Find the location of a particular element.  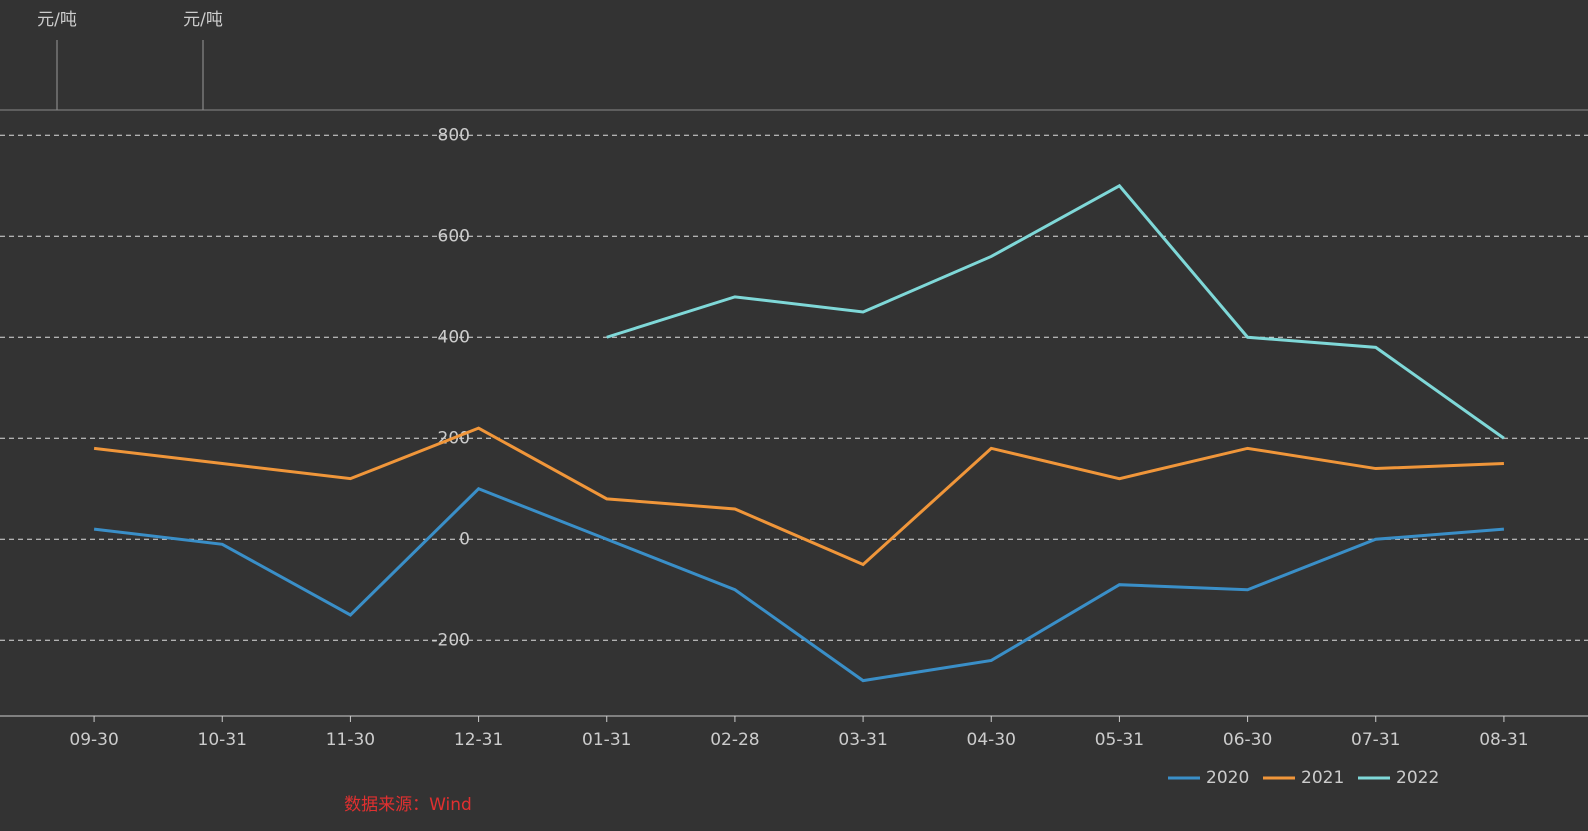

x-tick-label: 06-30 is located at coordinates (1247, 740).